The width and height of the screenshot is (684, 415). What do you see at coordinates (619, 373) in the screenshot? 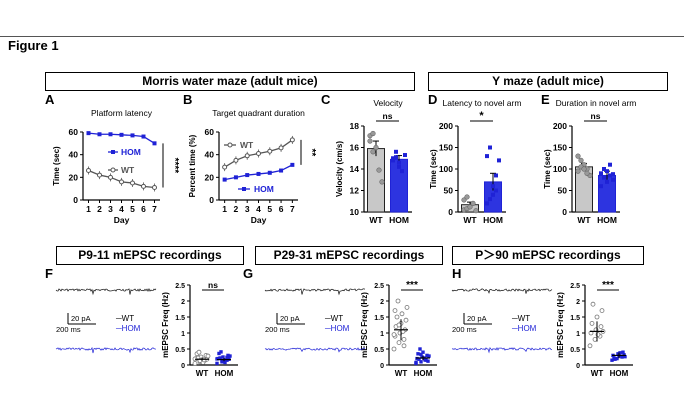
I see `chart-h-xtick-label-1: HOM` at bounding box center [619, 373].